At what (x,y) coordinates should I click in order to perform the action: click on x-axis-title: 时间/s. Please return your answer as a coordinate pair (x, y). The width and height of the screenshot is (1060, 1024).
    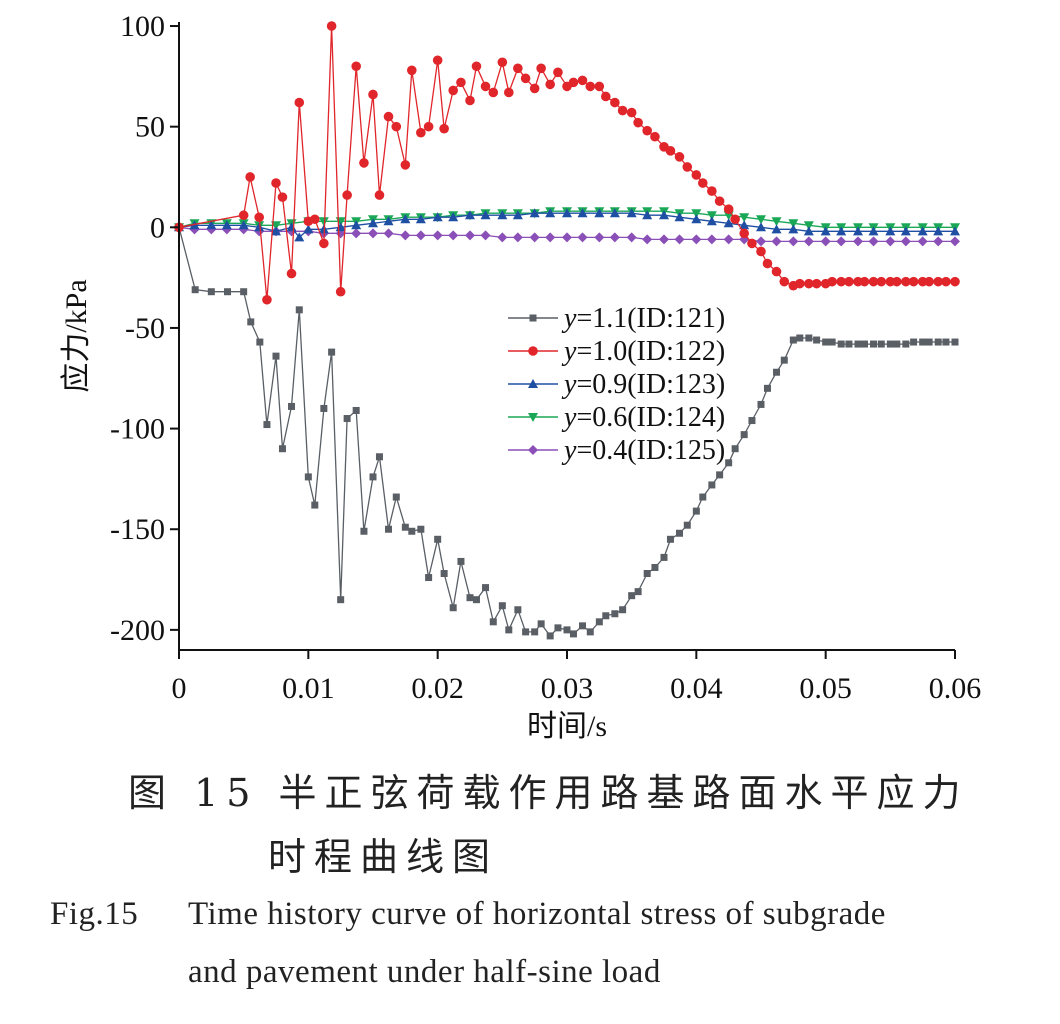
    Looking at the image, I should click on (567, 726).